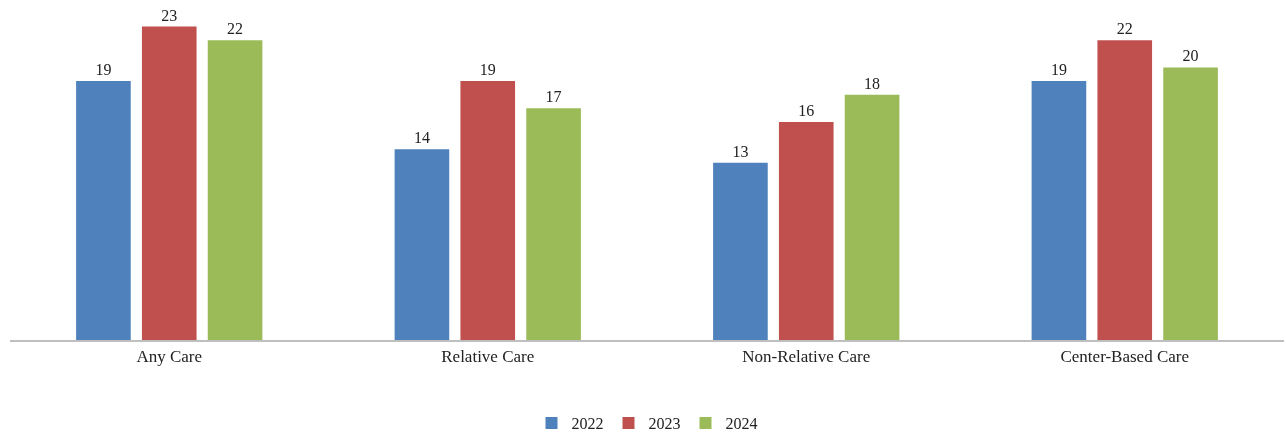 The image size is (1286, 442). Describe the element at coordinates (806, 110) in the screenshot. I see `data-label: 16` at that location.